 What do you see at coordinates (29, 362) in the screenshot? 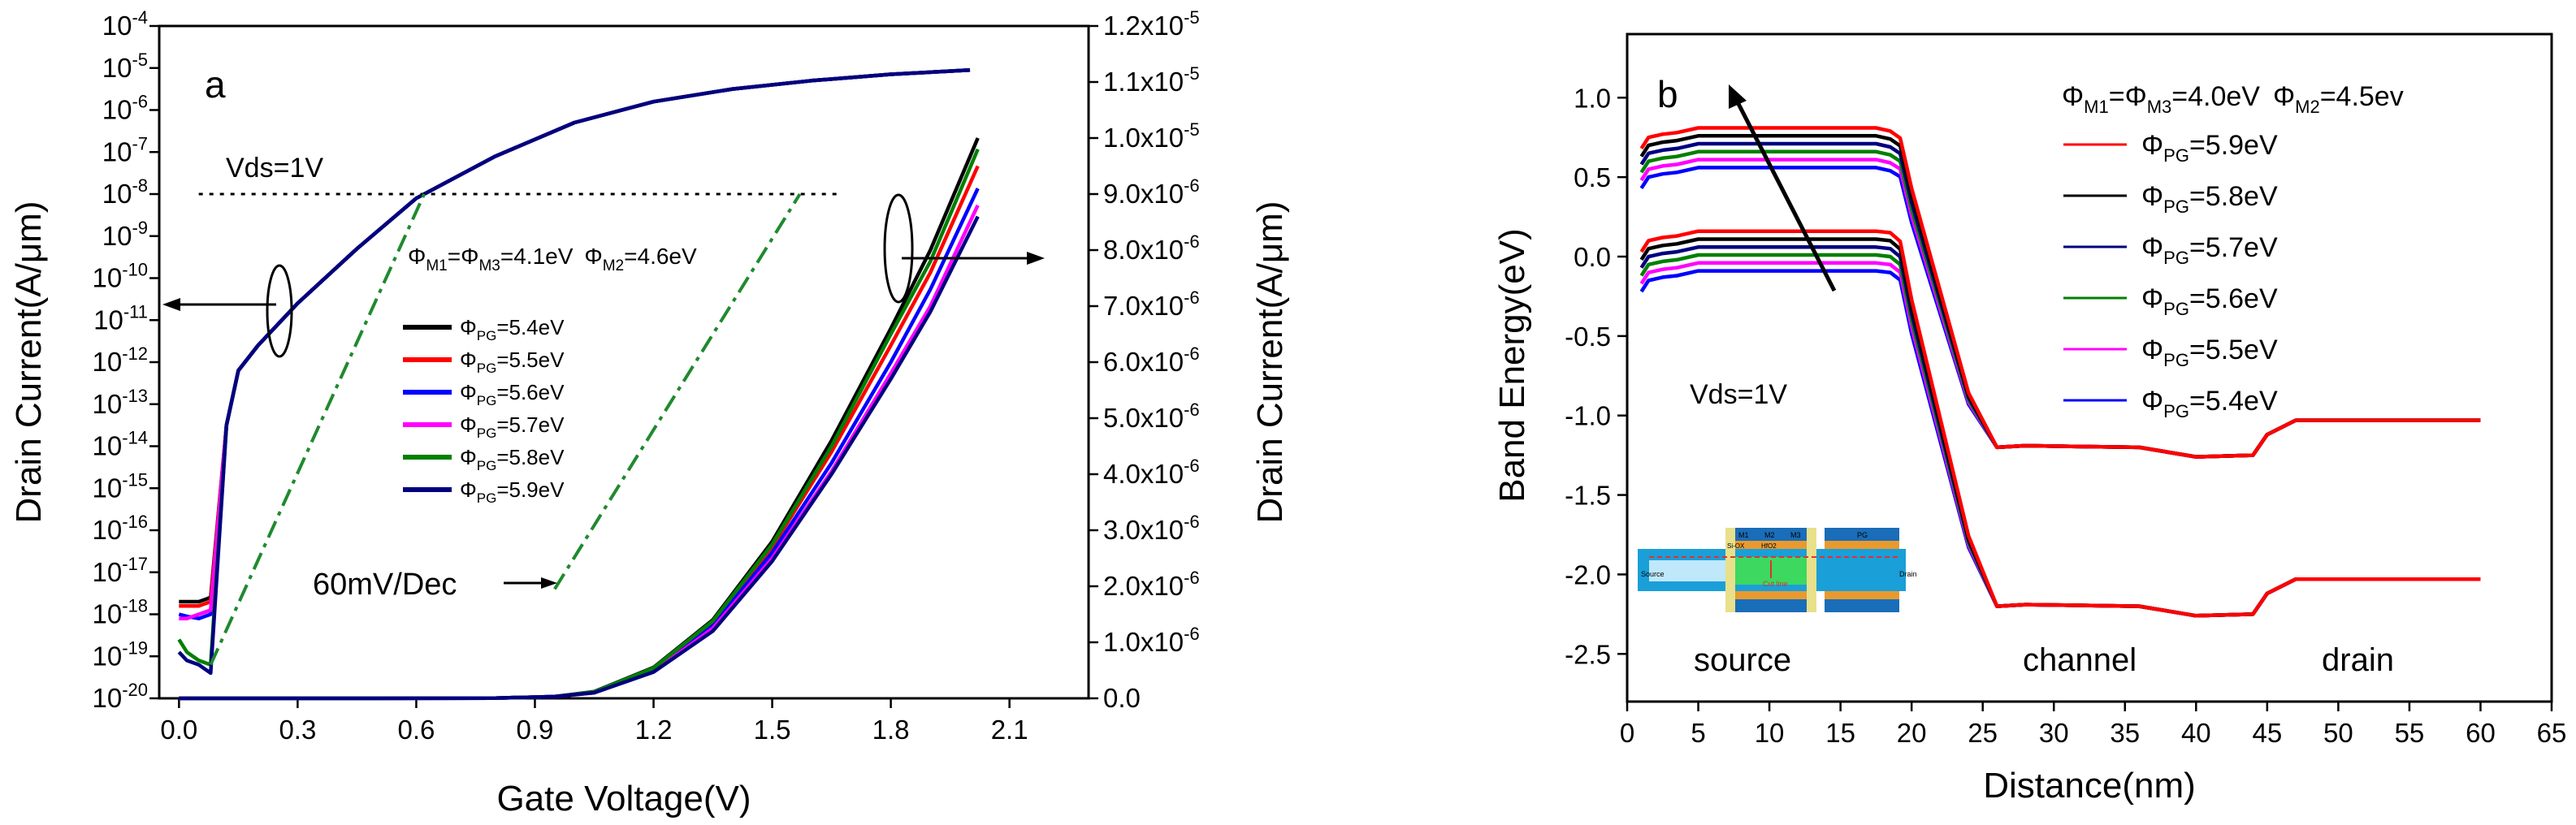
I see `panel-a-y-left-title: Drain Current(A/μm)` at bounding box center [29, 362].